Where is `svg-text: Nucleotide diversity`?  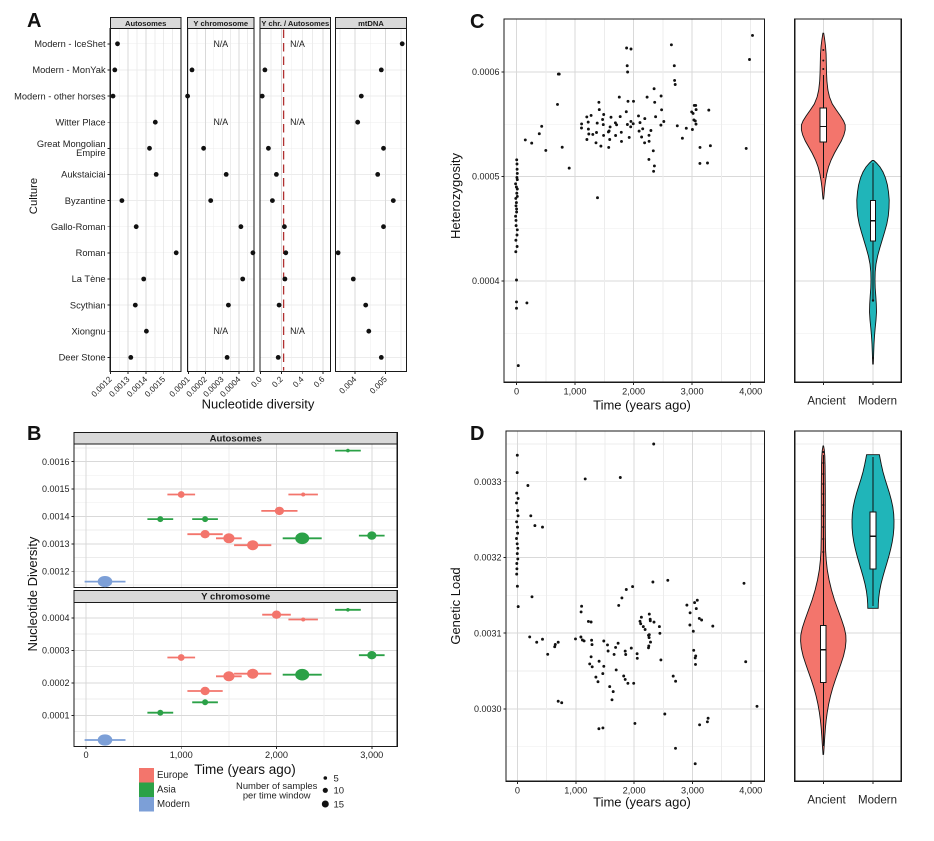 svg-text: Nucleotide diversity is located at coordinates (258, 404).